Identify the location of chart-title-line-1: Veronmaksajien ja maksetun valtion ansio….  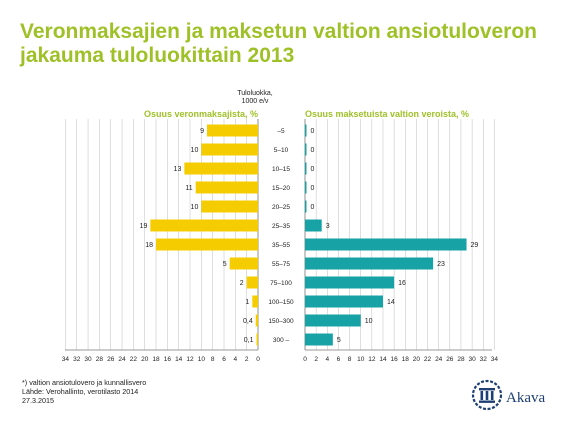
(279, 31).